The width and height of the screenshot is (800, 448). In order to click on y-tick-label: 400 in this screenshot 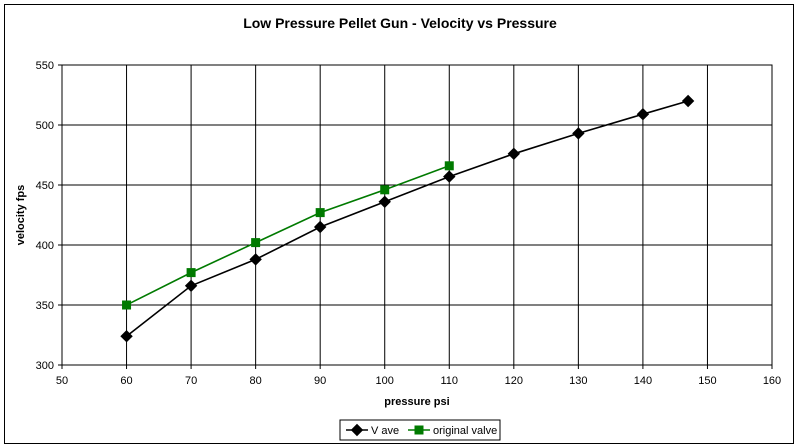, I will do `click(45, 246)`.